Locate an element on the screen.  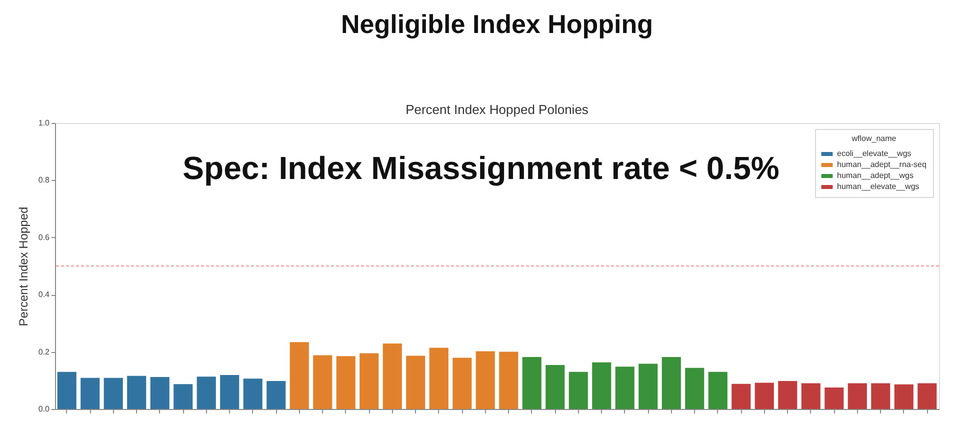
y-tick-label: 0.0 is located at coordinates (44, 409).